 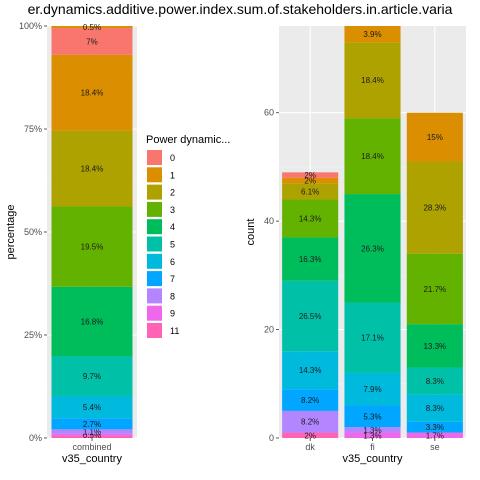 I want to click on segment-label: 26.3%, so click(x=372, y=248).